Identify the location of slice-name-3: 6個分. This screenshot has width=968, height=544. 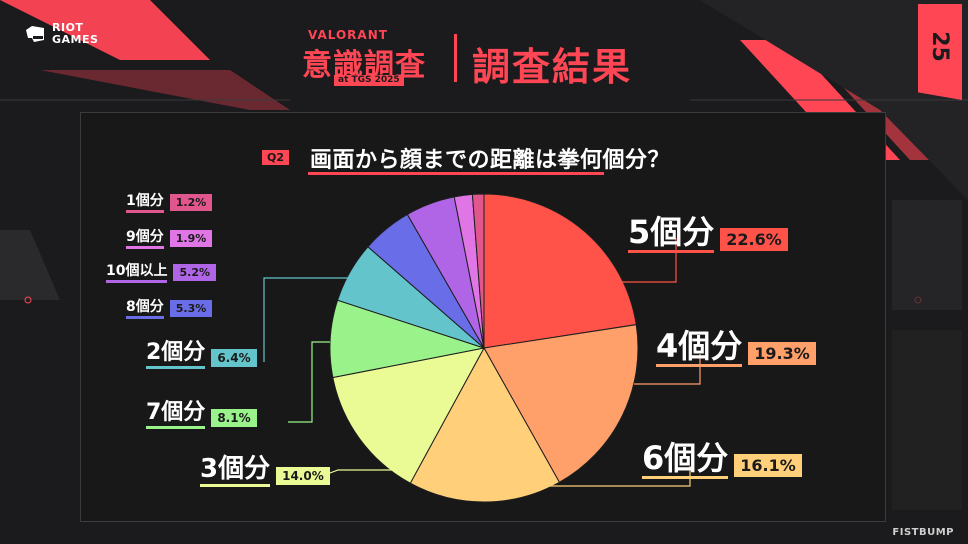
(685, 459).